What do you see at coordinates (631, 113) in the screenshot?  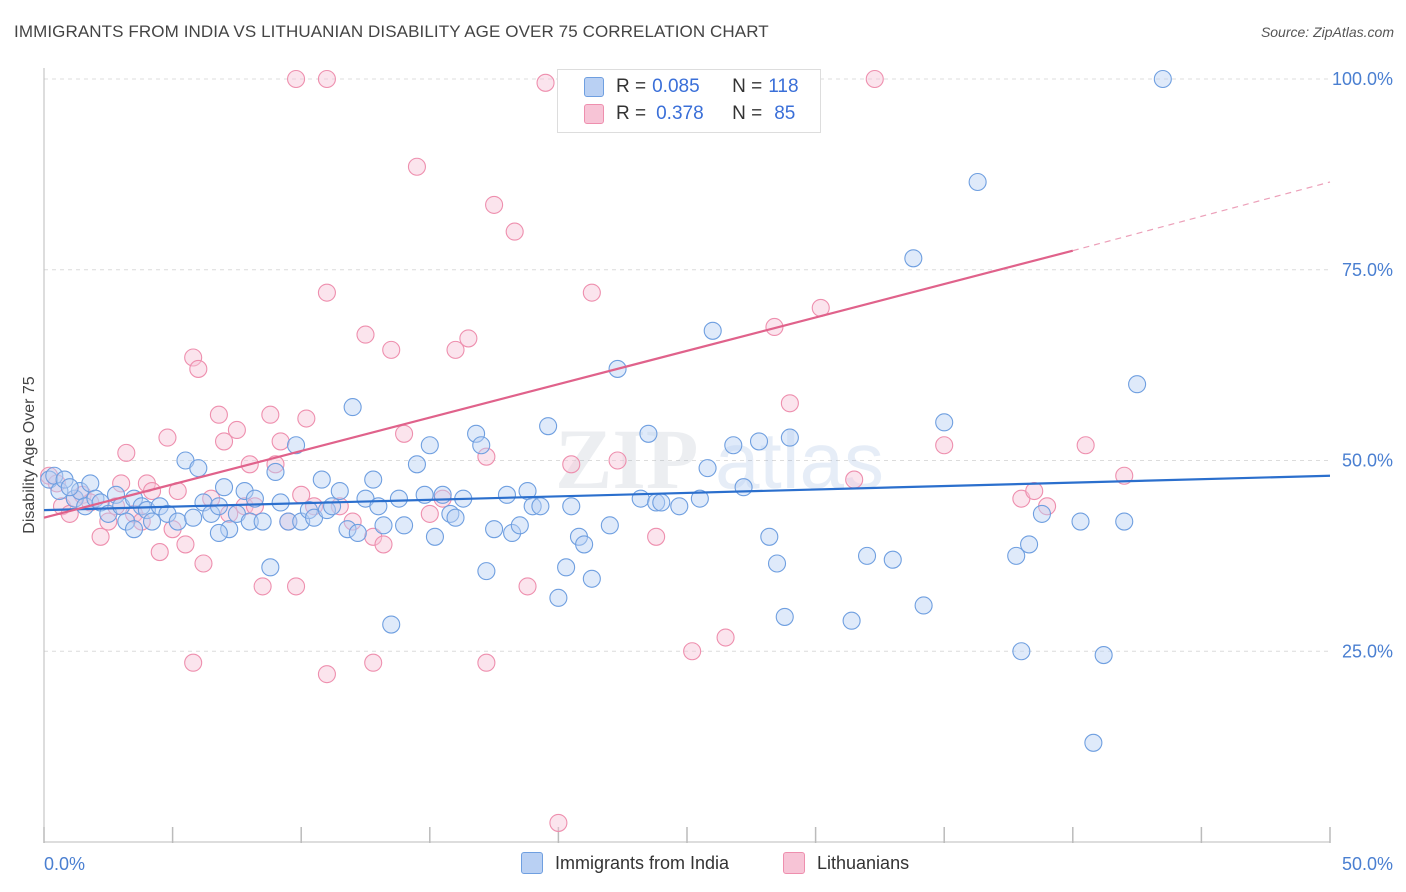 I see `r-label: R =` at bounding box center [631, 113].